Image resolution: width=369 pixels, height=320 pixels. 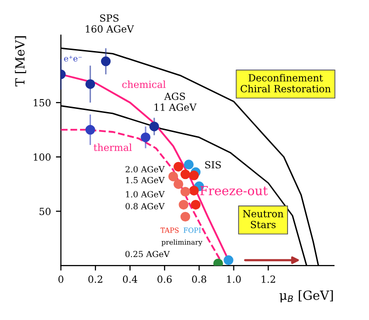 What do you see at coordinates (113, 148) in the screenshot?
I see `annotation: thermal` at bounding box center [113, 148].